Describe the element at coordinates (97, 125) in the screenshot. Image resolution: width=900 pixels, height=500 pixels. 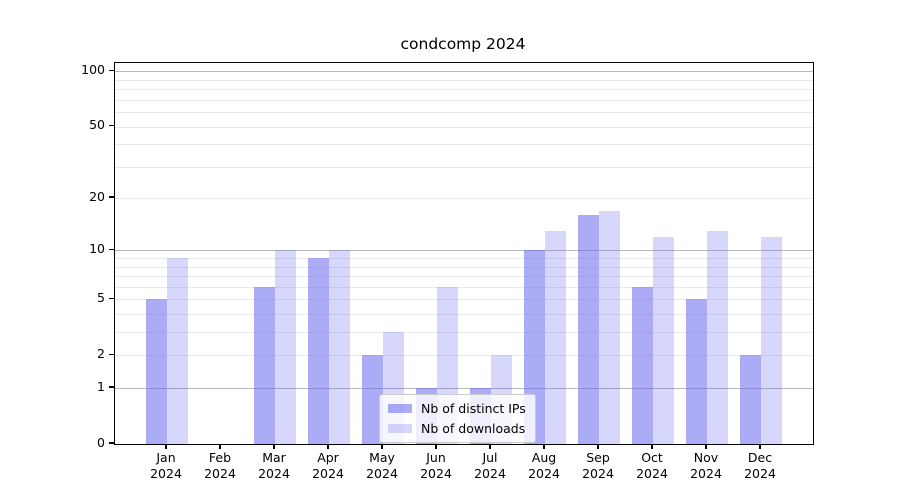
I see `y-tick-label: 50` at that location.